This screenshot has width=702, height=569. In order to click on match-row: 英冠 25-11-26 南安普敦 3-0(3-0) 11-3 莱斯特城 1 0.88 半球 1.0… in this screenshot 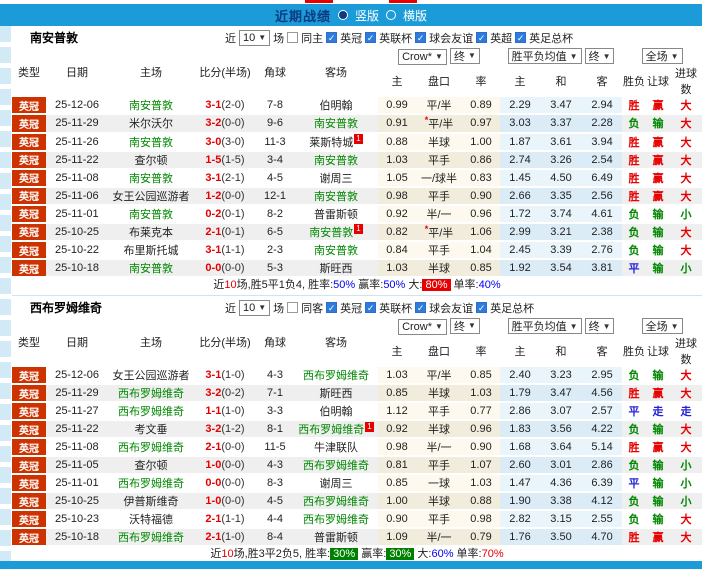, I will do `click(357, 142)`.